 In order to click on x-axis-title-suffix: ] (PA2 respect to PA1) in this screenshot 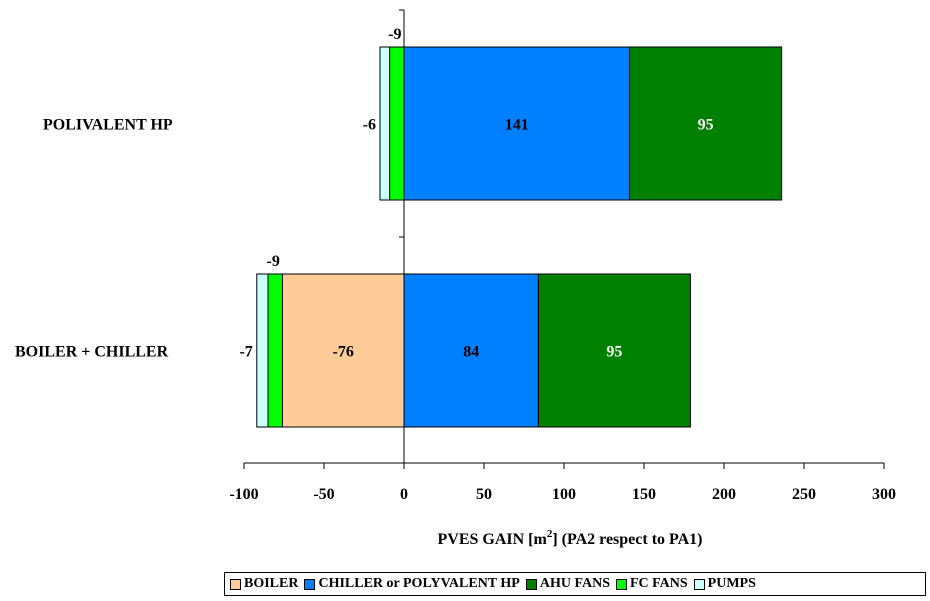, I will do `click(627, 539)`.